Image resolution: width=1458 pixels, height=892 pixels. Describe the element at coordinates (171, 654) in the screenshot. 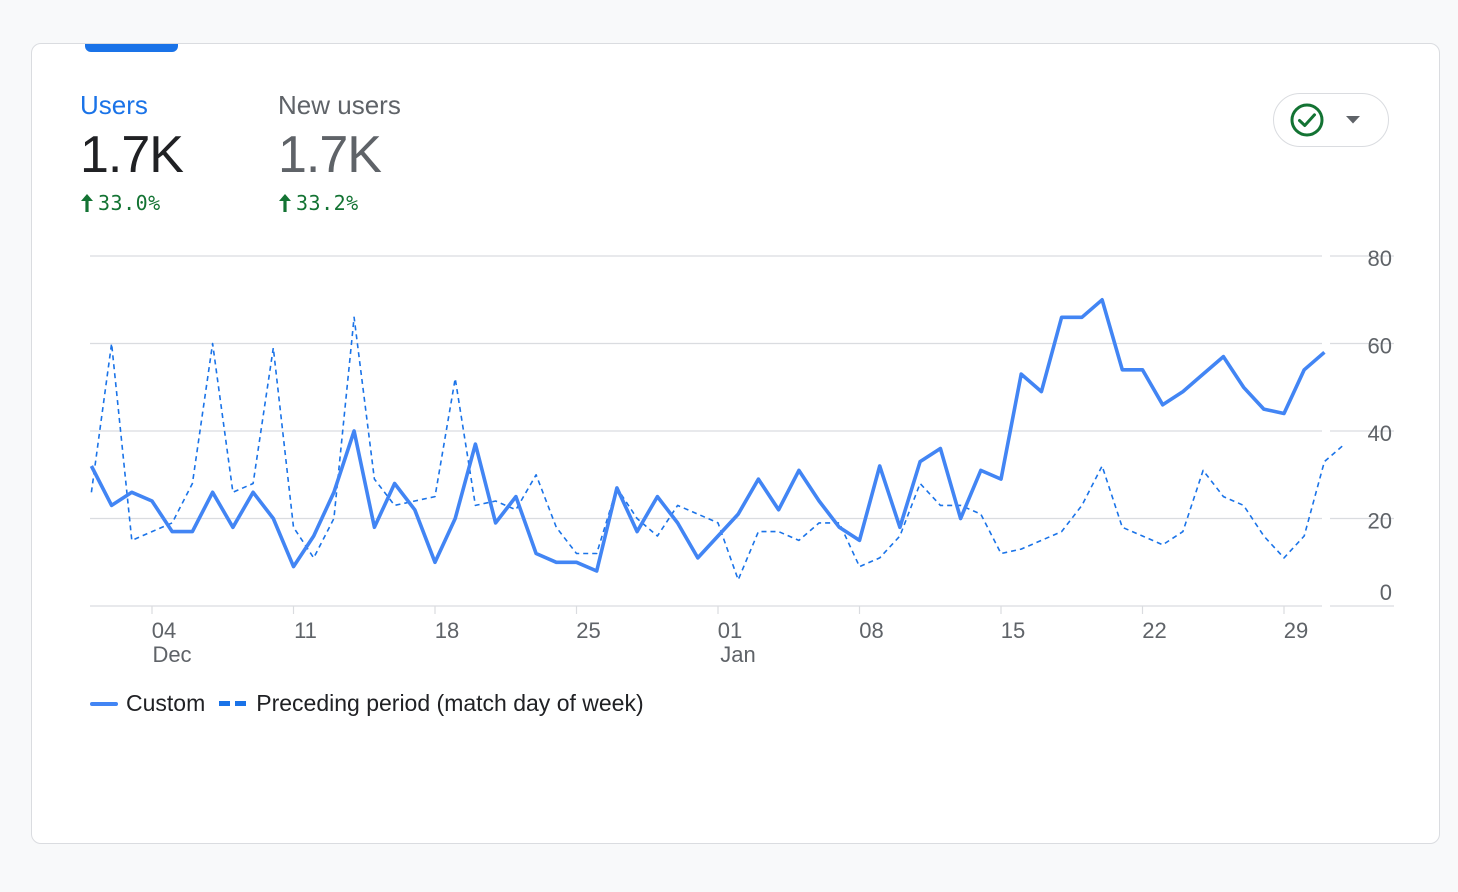

I see `x-tick-month-label: Dec` at that location.